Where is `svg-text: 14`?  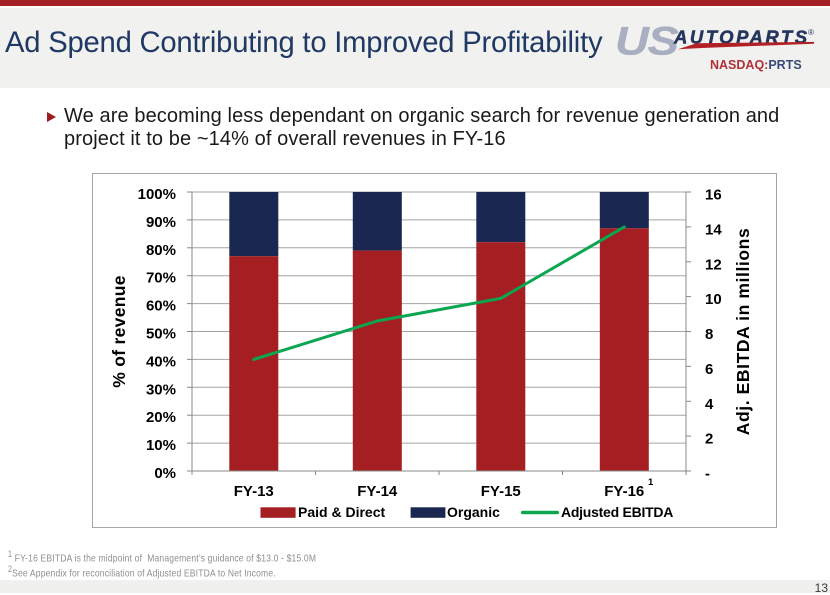 svg-text: 14 is located at coordinates (713, 229).